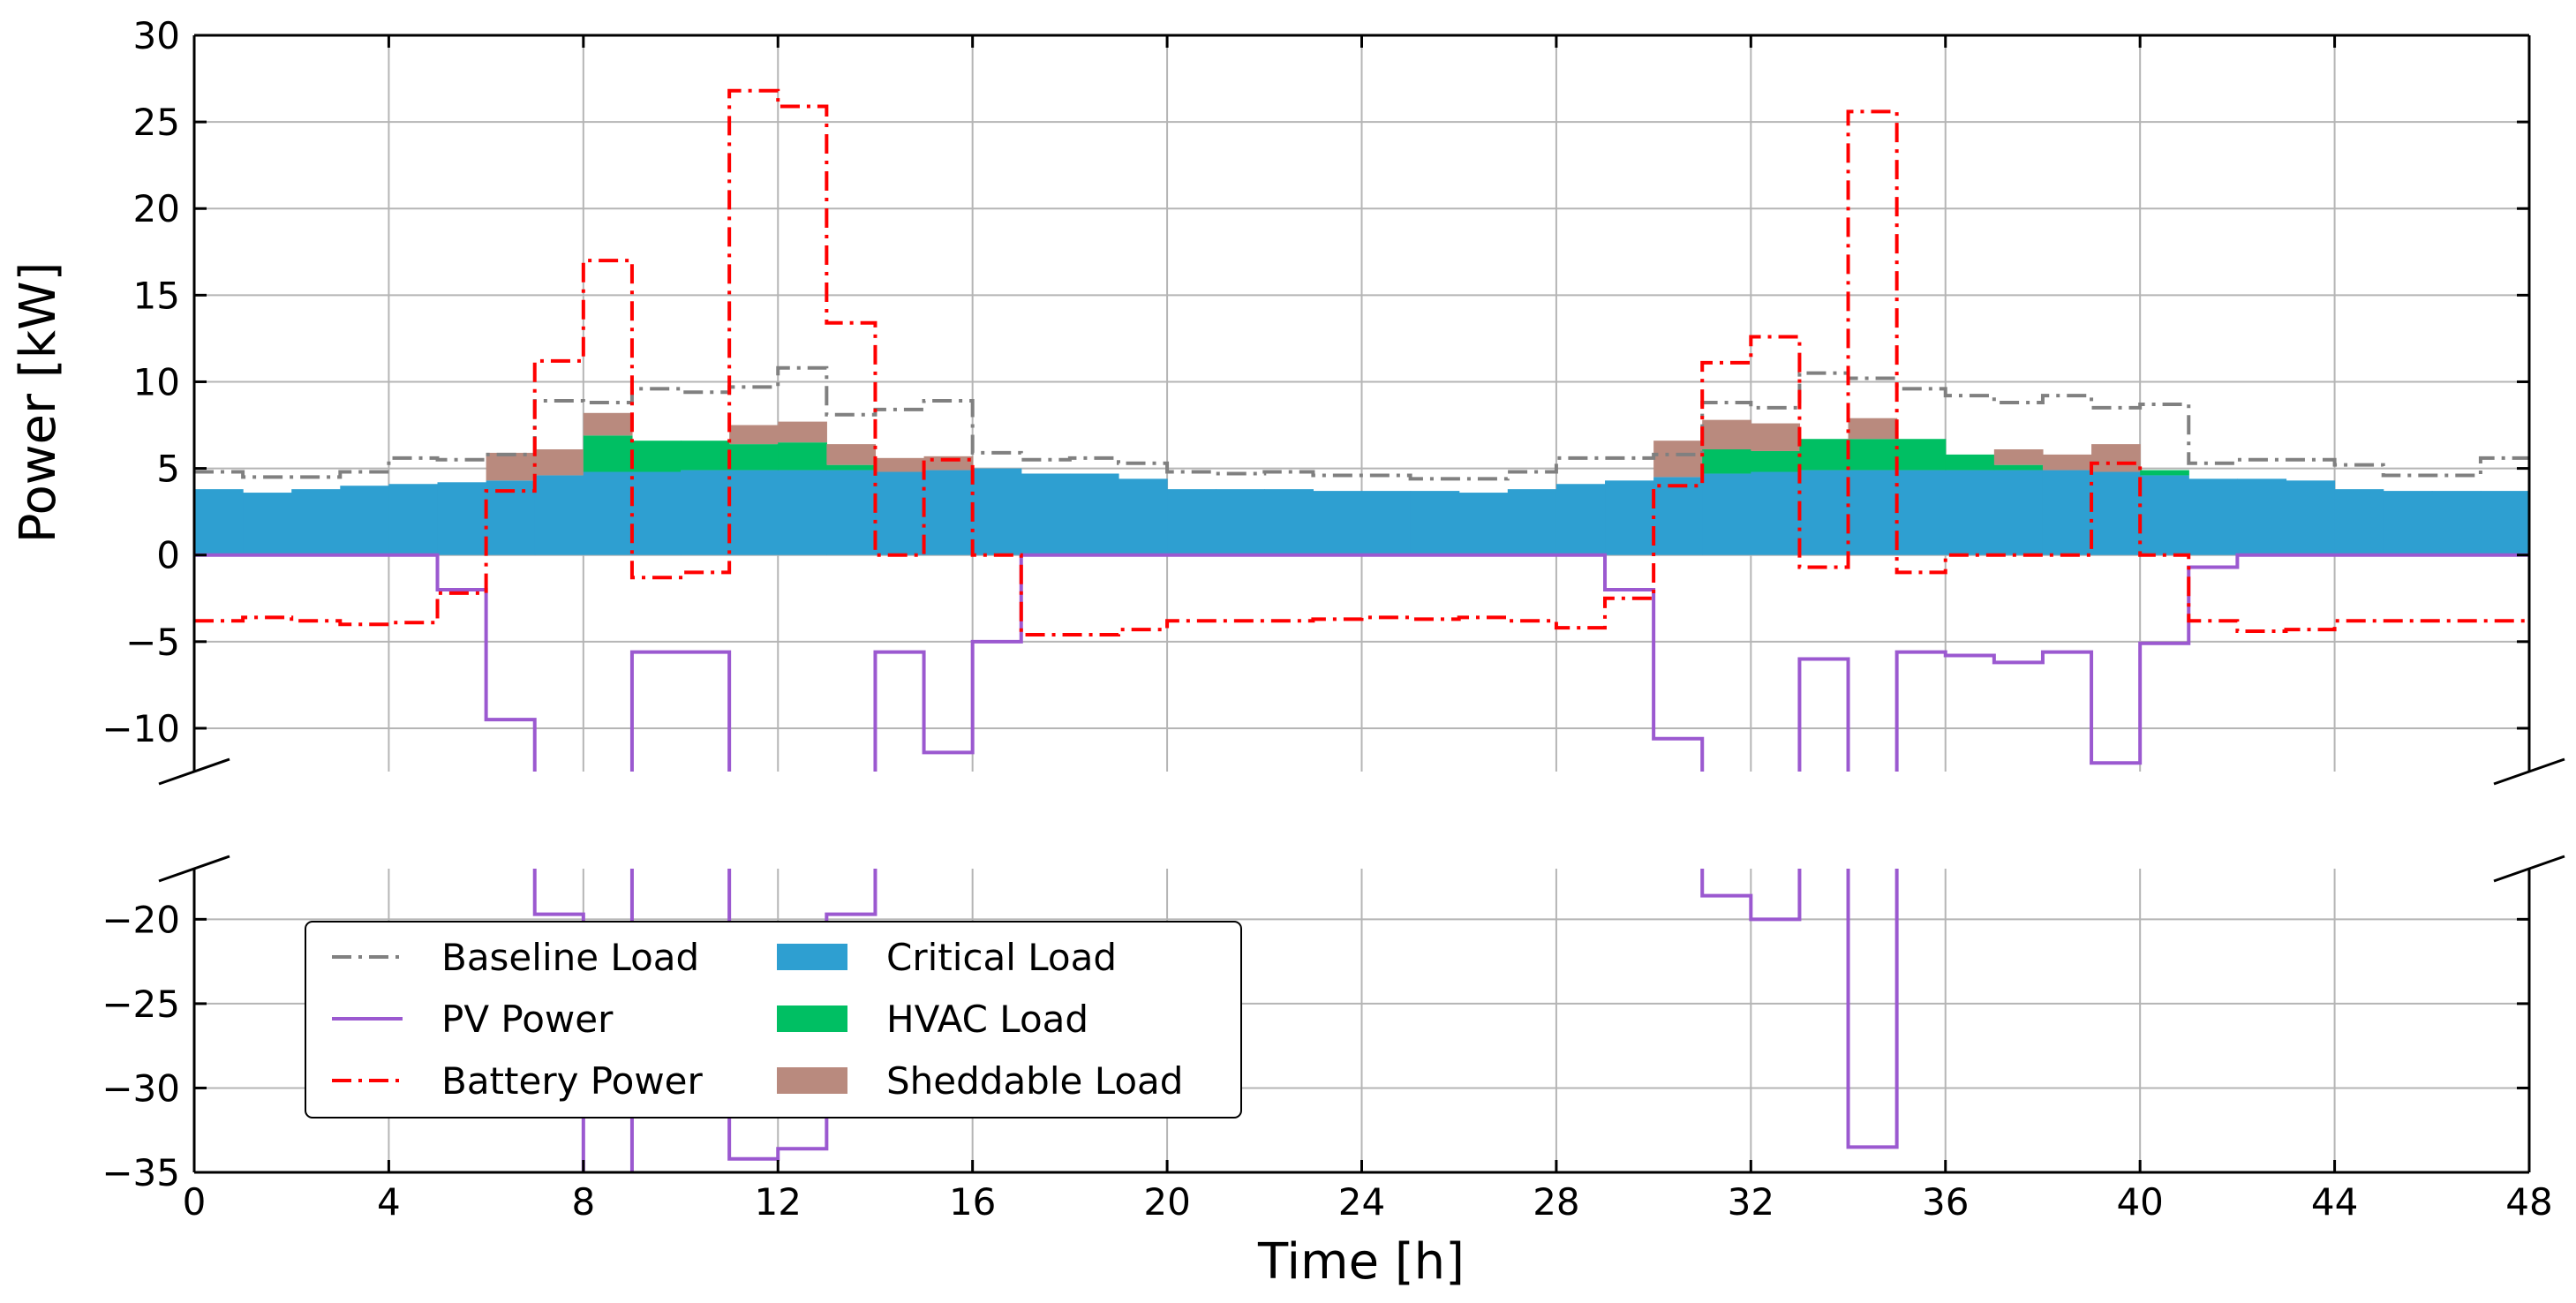 This screenshot has width=2576, height=1303. I want to click on x-tick-label: 0, so click(195, 1202).